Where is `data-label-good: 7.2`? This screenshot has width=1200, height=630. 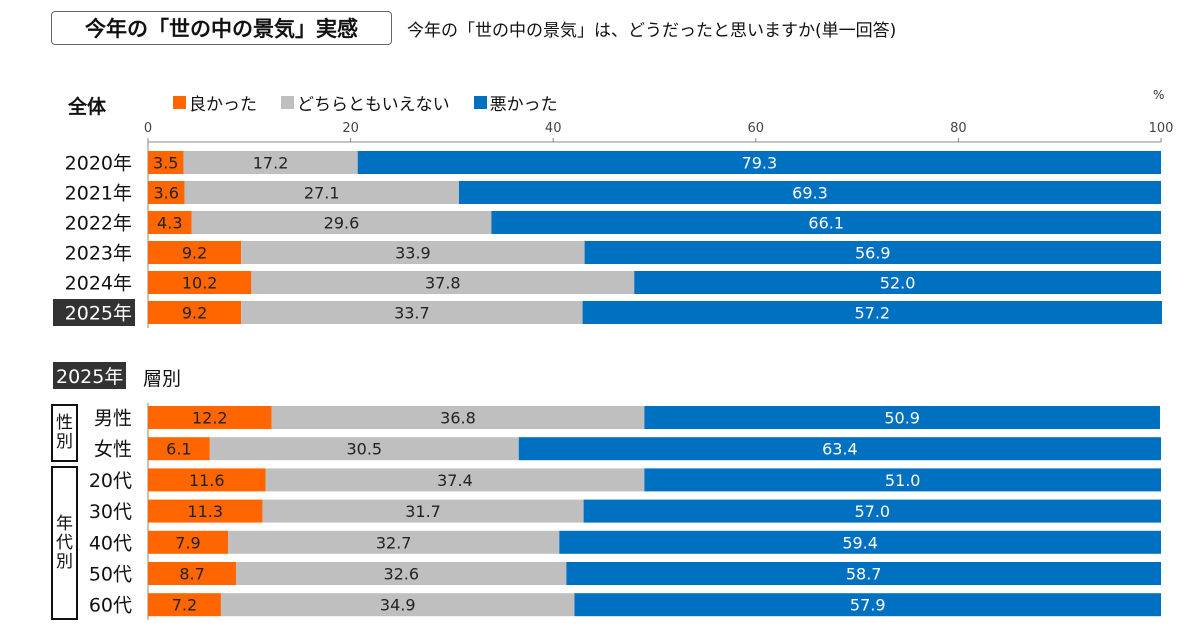
data-label-good: 7.2 is located at coordinates (184, 605).